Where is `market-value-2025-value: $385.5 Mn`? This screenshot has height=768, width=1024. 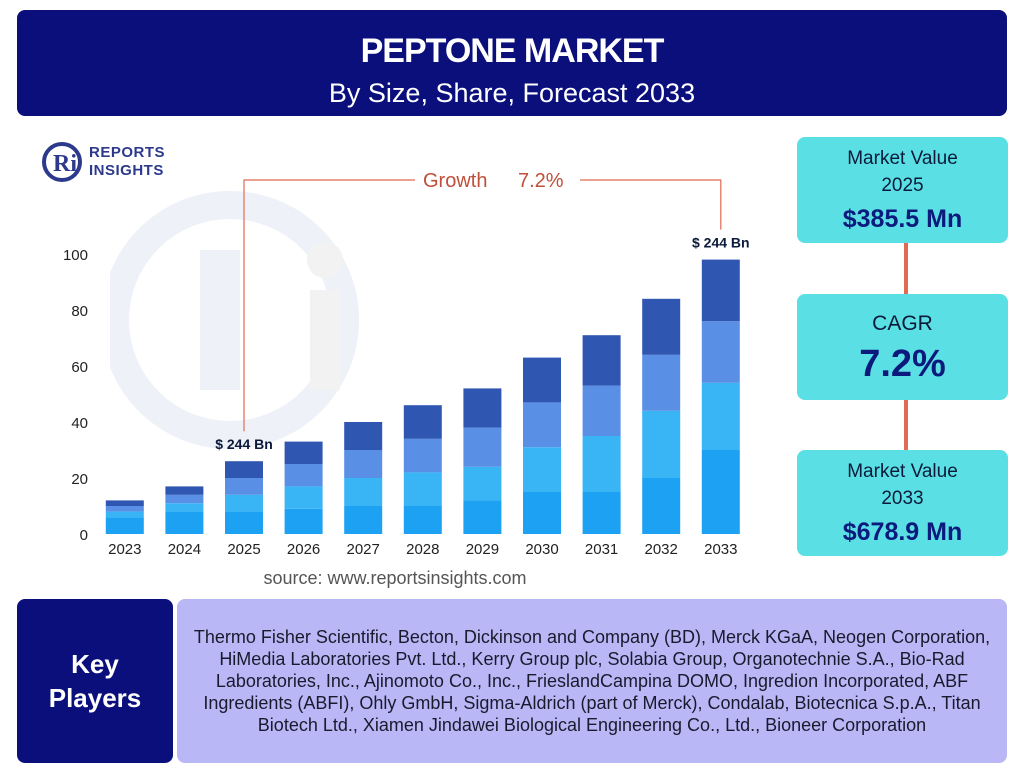 market-value-2025-value: $385.5 Mn is located at coordinates (902, 219).